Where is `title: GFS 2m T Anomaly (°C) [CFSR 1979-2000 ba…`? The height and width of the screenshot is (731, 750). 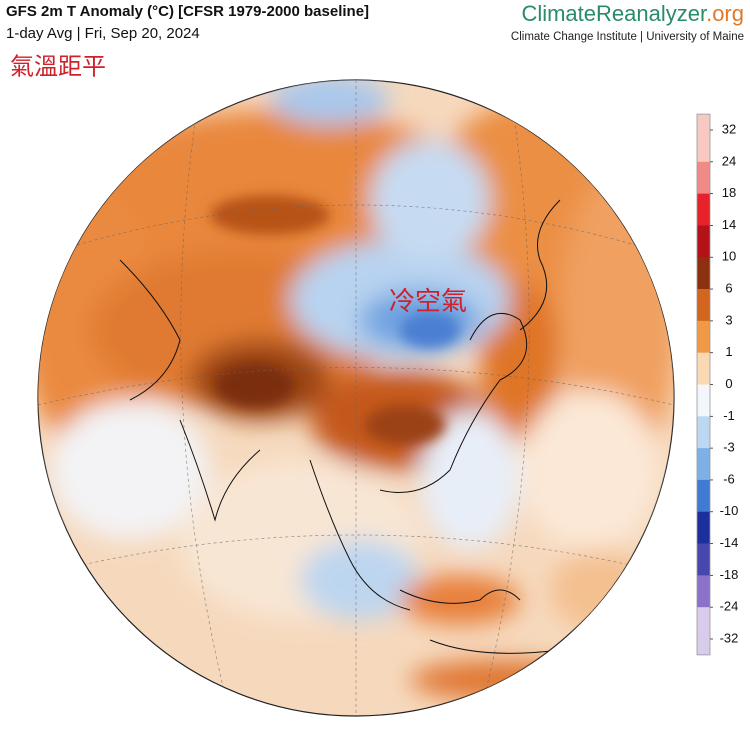 title: GFS 2m T Anomaly (°C) [CFSR 1979-2000 ba… is located at coordinates (187, 11).